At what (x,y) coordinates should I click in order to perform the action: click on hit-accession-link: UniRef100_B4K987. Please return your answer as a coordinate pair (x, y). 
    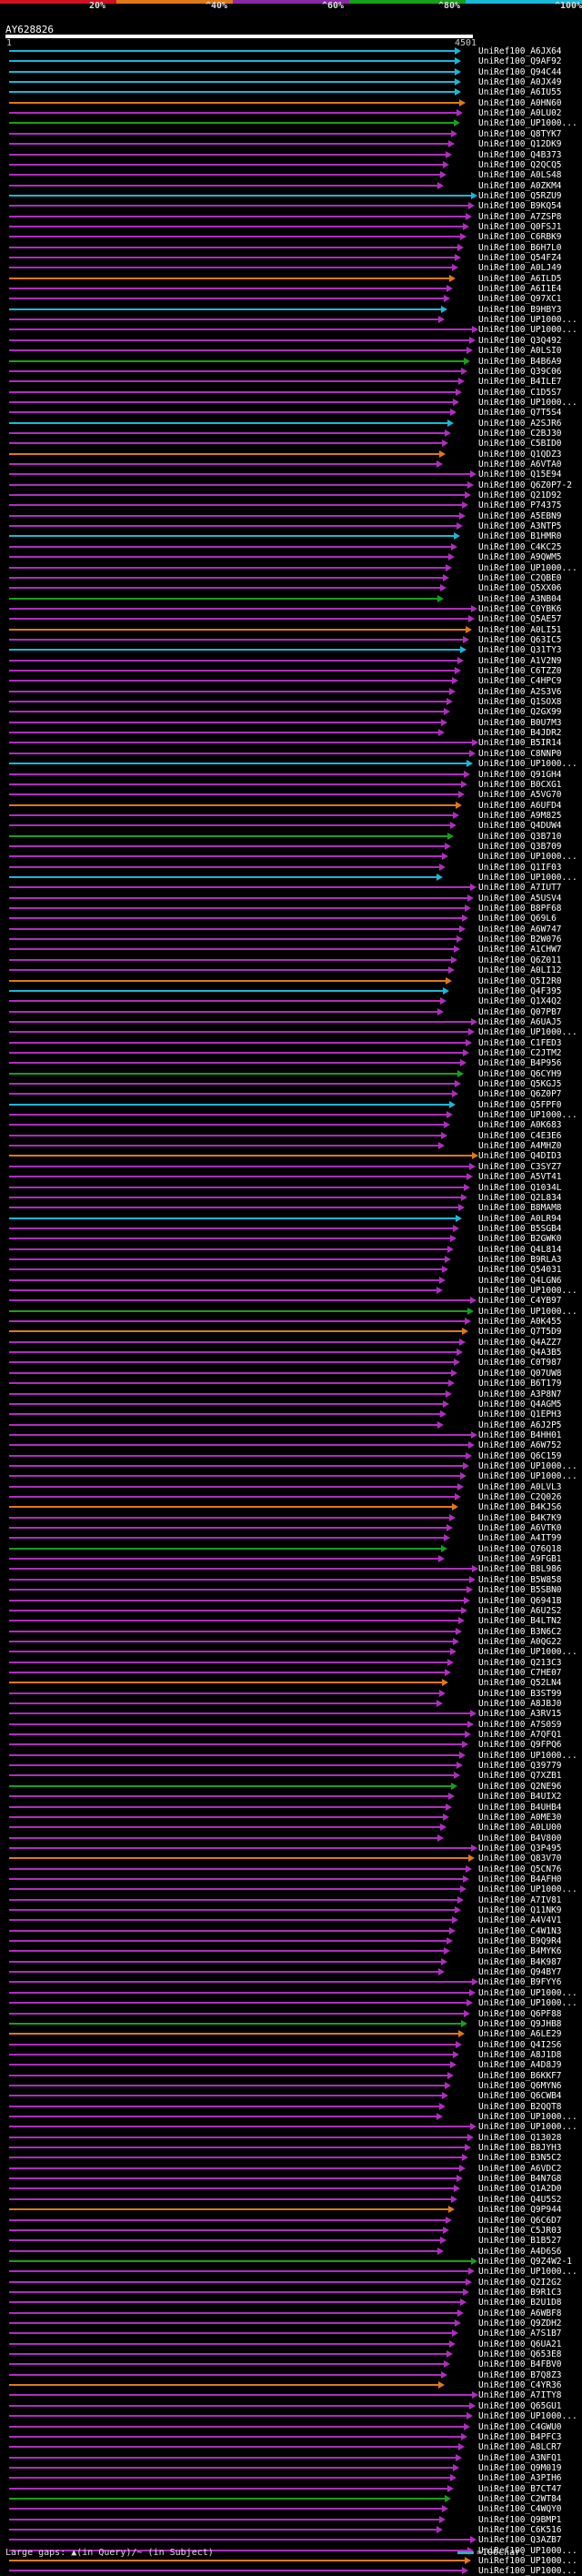
    Looking at the image, I should click on (520, 1961).